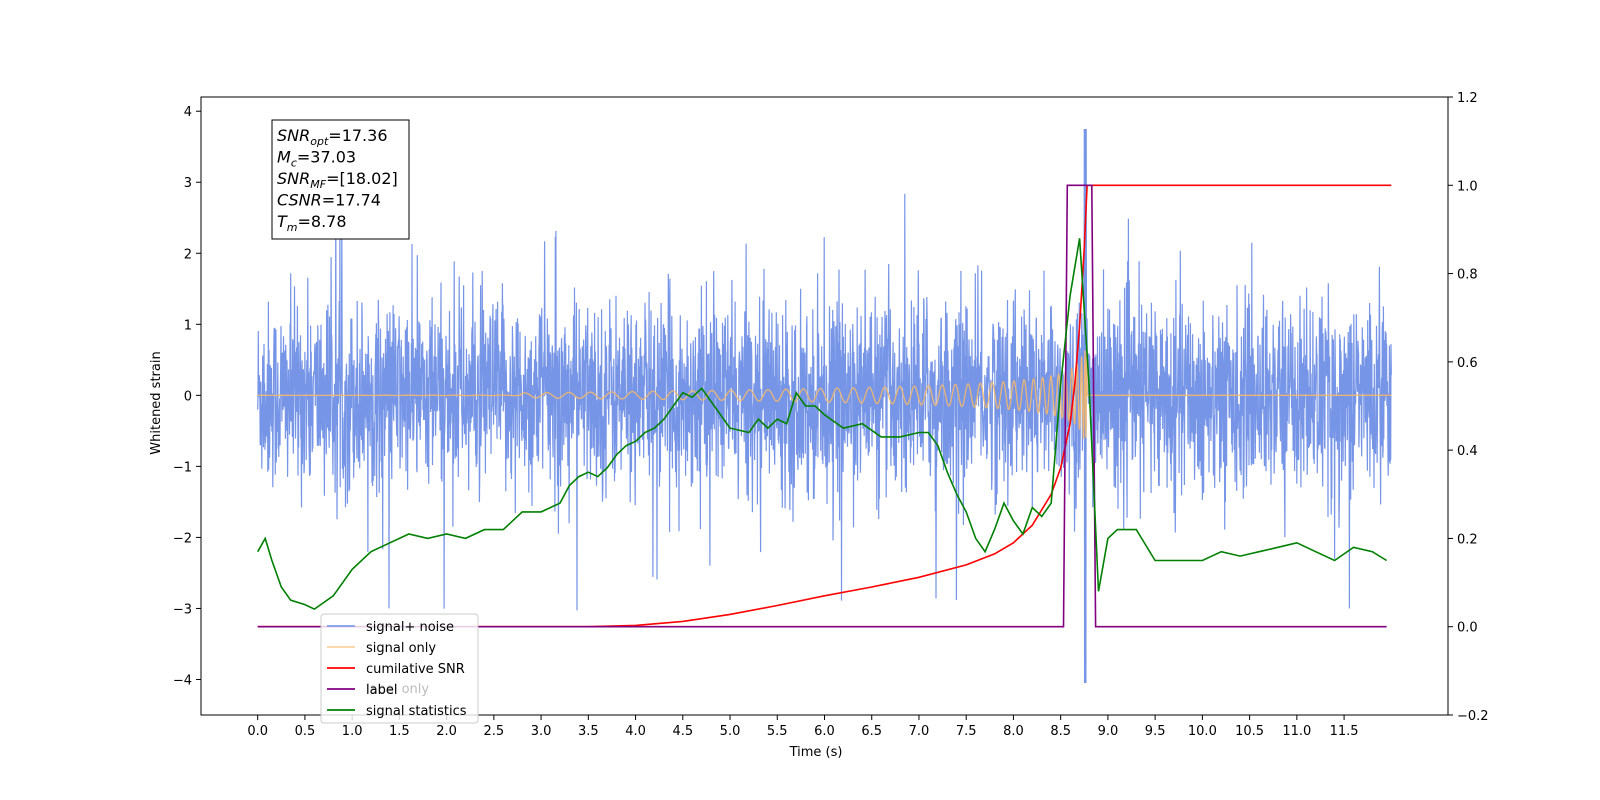 The height and width of the screenshot is (800, 1600). What do you see at coordinates (1060, 731) in the screenshot?
I see `x-tick-label: 8.5` at bounding box center [1060, 731].